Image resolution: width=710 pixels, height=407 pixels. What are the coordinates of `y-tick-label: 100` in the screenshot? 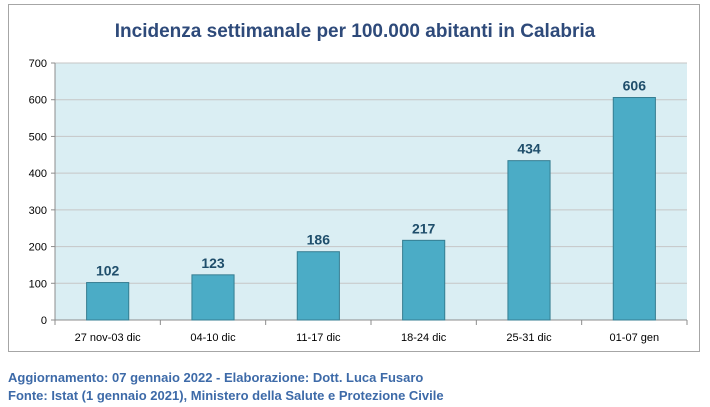 It's located at (38, 284).